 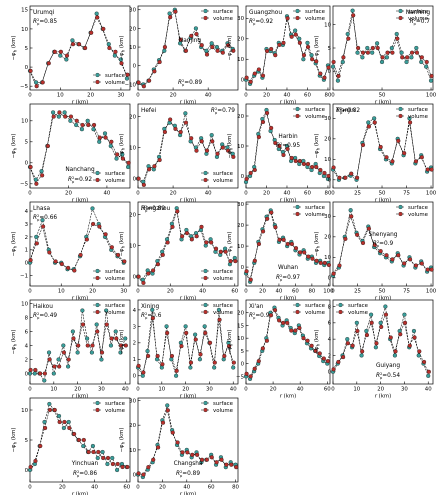 I want to click on y-tick-label: 4, so click(x=135, y=311).